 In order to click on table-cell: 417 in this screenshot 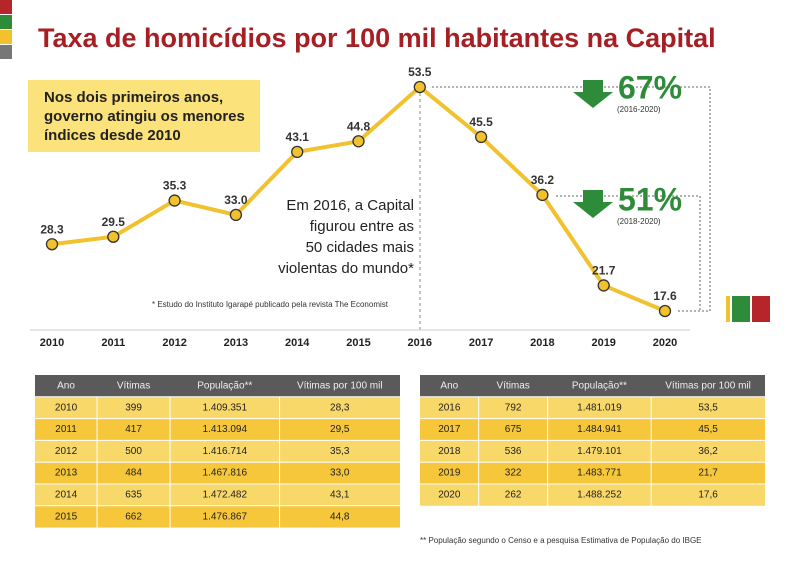, I will do `click(133, 429)`.